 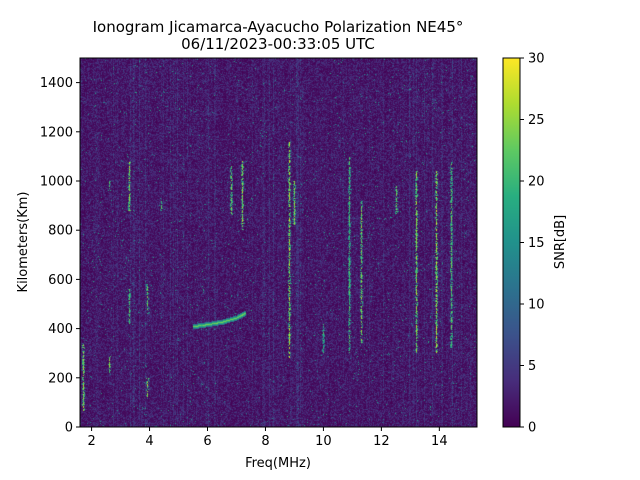 I want to click on x-tick-label: 10, so click(x=323, y=441).